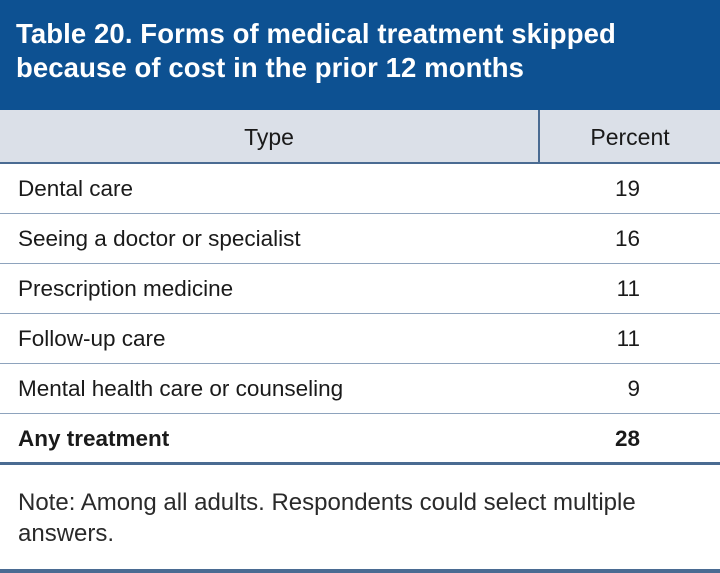 The width and height of the screenshot is (720, 573). I want to click on table-row: Prescription medicine 11, so click(360, 289).